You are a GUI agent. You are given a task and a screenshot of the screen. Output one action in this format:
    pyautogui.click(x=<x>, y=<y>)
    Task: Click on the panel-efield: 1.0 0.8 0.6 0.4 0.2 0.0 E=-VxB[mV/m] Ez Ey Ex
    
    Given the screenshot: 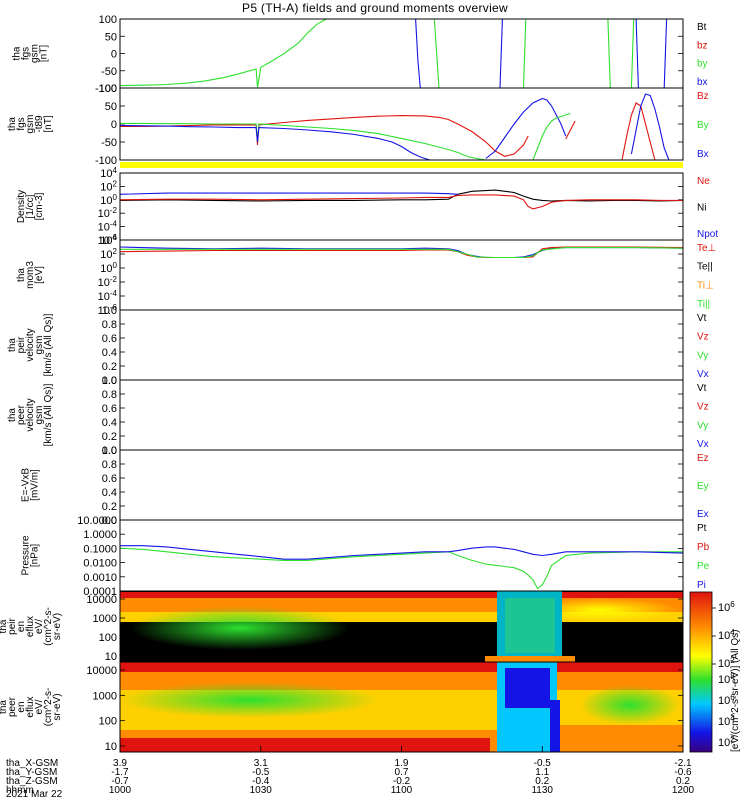 What is the action you would take?
    pyautogui.click(x=365, y=486)
    